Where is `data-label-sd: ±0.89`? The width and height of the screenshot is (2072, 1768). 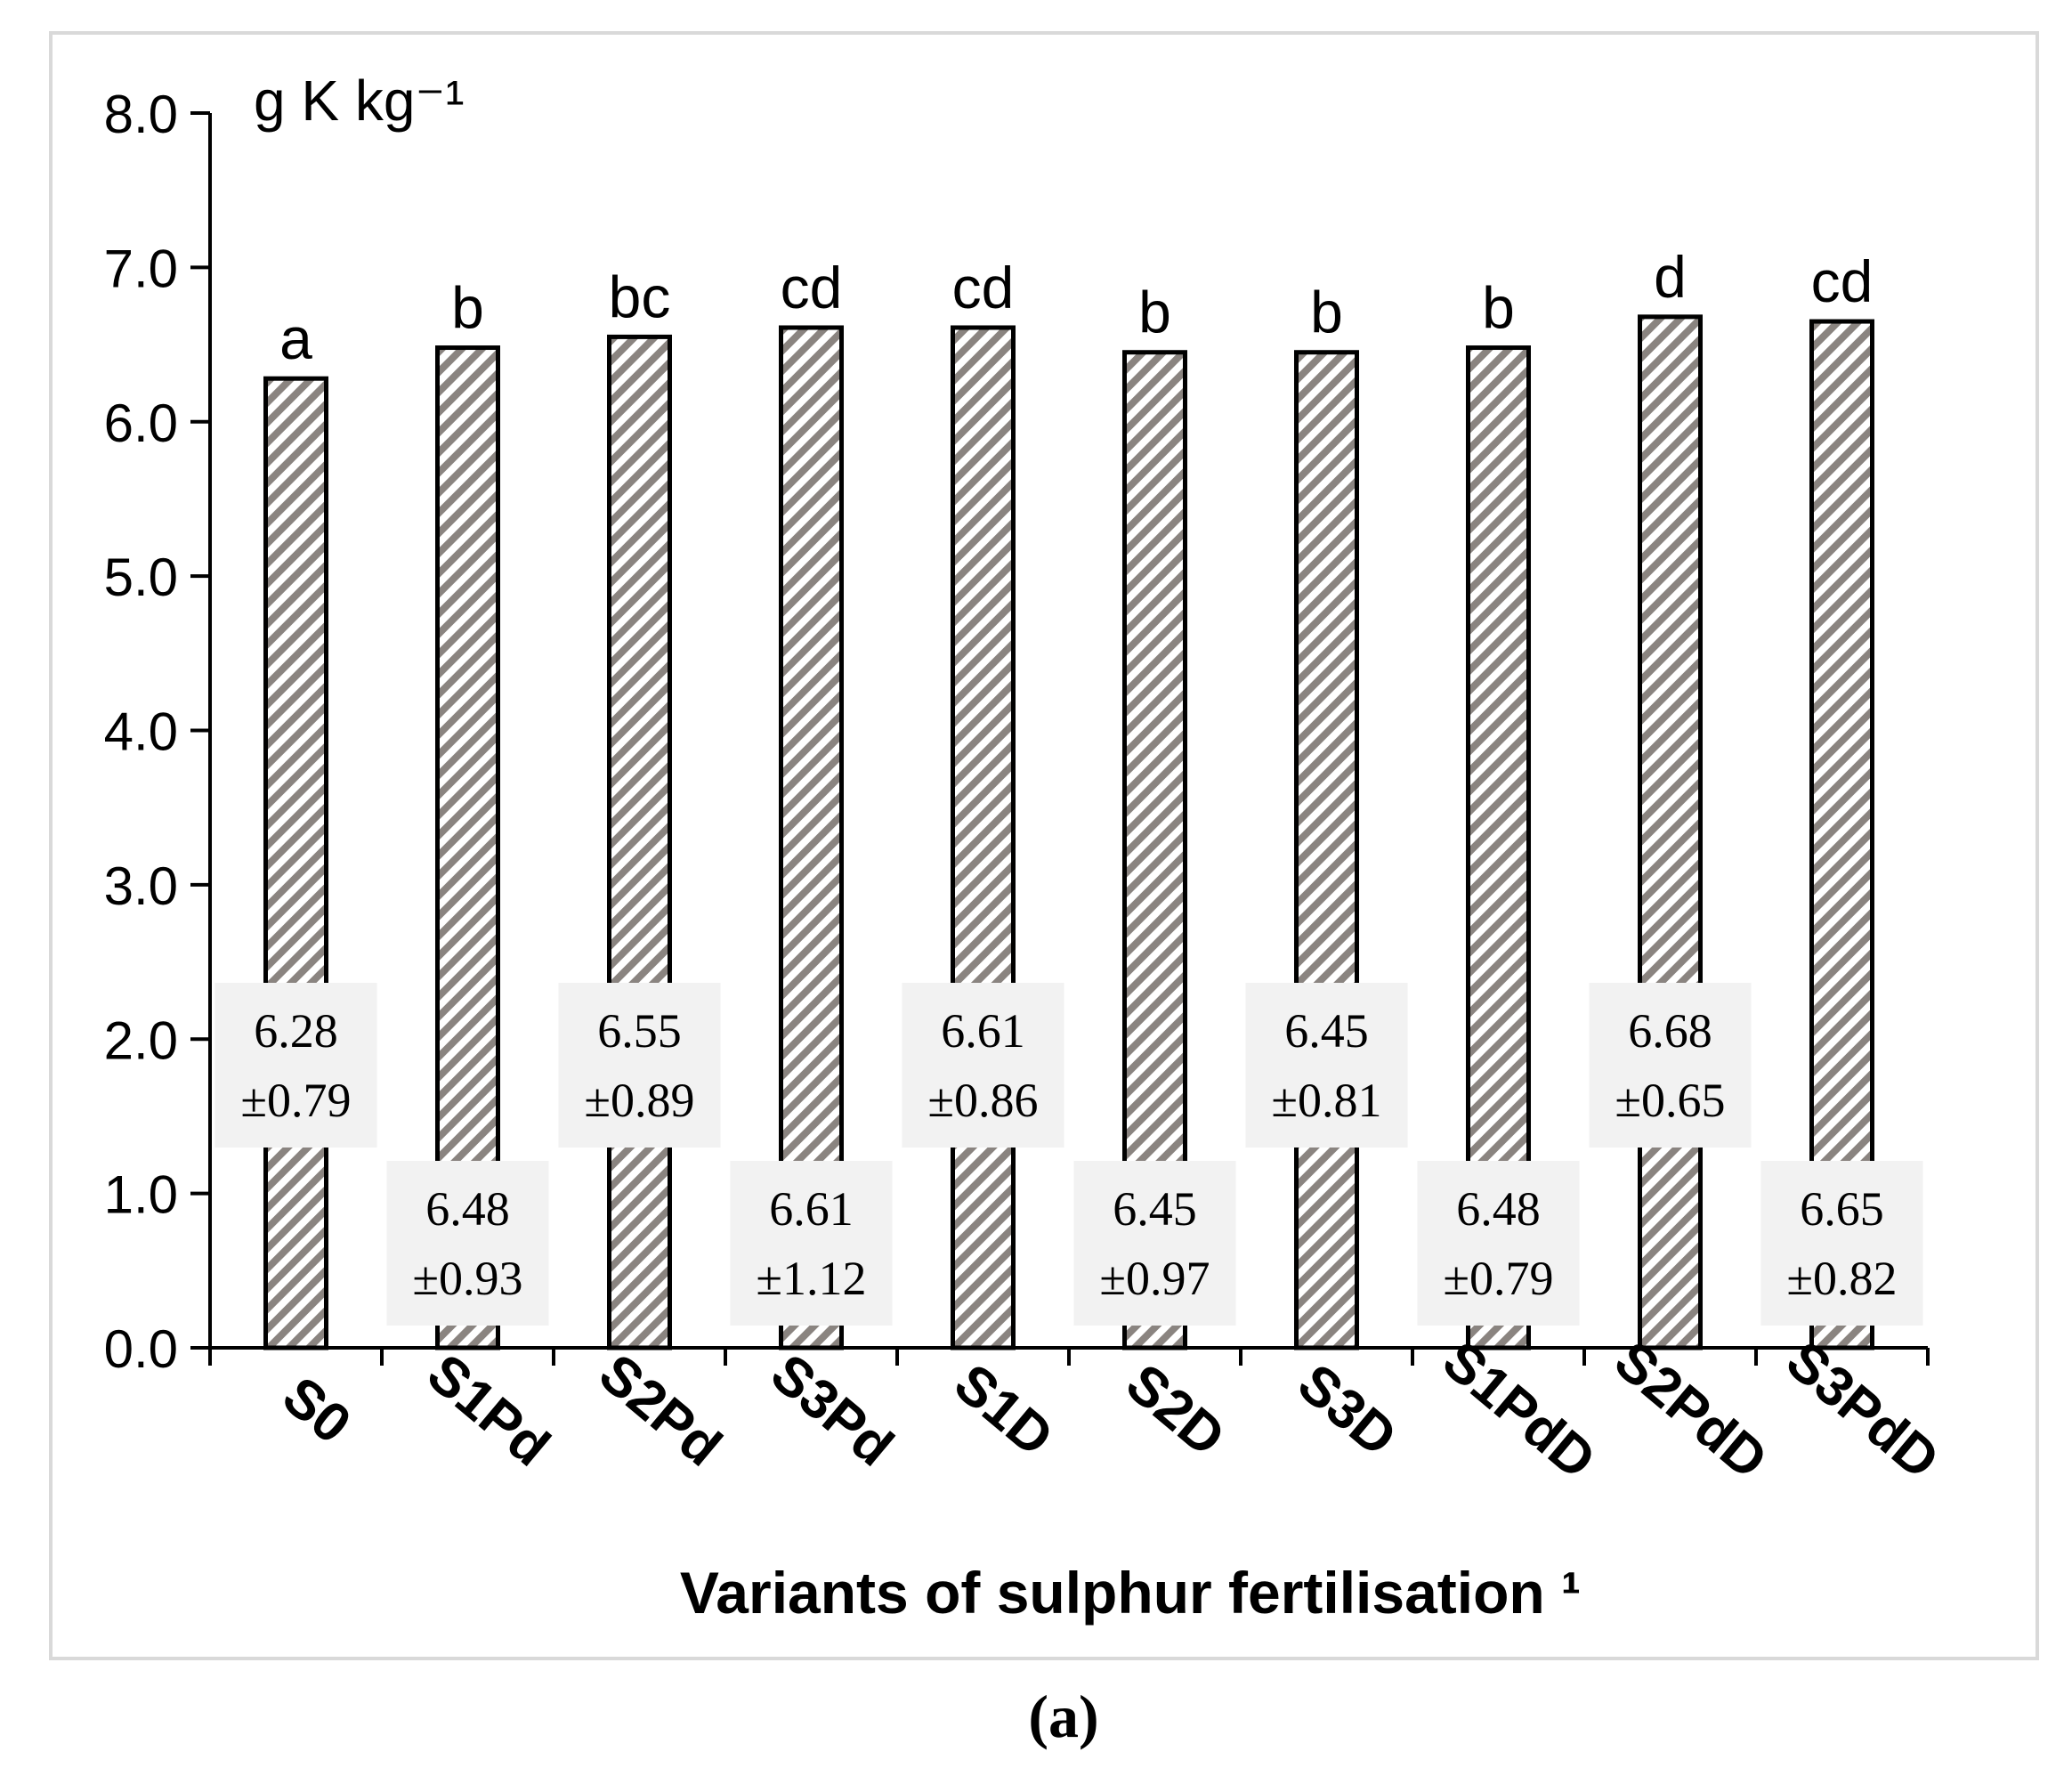
data-label-sd: ±0.89 is located at coordinates (639, 1100).